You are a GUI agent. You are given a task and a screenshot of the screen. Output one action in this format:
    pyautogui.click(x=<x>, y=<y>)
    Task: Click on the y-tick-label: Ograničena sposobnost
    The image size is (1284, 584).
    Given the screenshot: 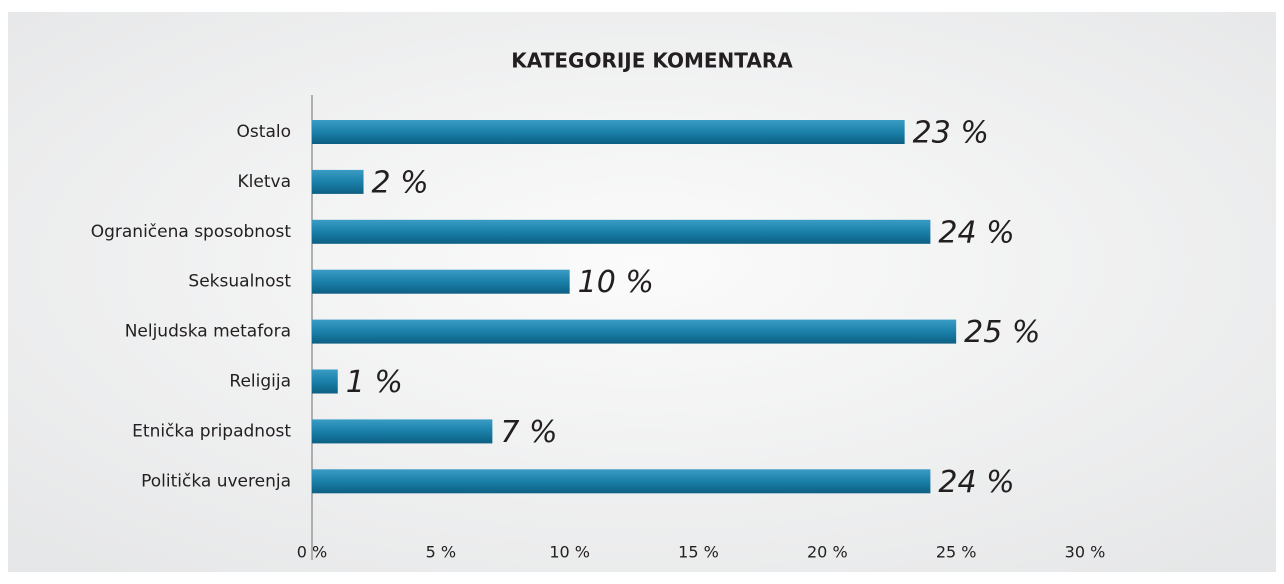 What is the action you would take?
    pyautogui.click(x=191, y=232)
    